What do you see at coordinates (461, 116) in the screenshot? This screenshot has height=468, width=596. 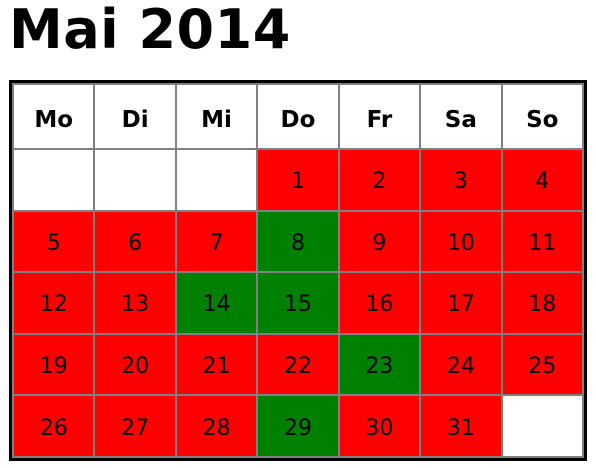 I see `weekday-header-sa: Sa` at bounding box center [461, 116].